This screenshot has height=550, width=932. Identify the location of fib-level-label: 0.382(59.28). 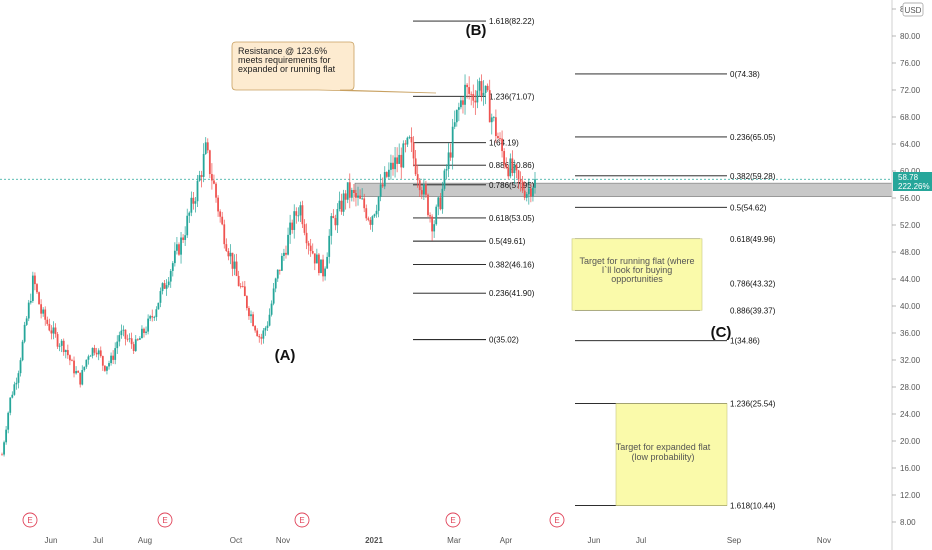
(753, 176).